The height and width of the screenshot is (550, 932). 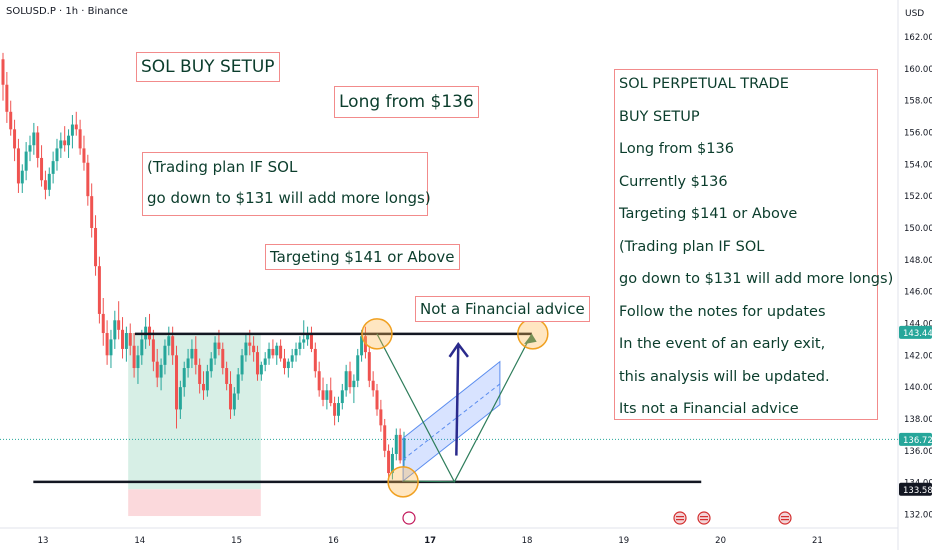 I want to click on y-tick-label: 150.00, so click(x=918, y=229).